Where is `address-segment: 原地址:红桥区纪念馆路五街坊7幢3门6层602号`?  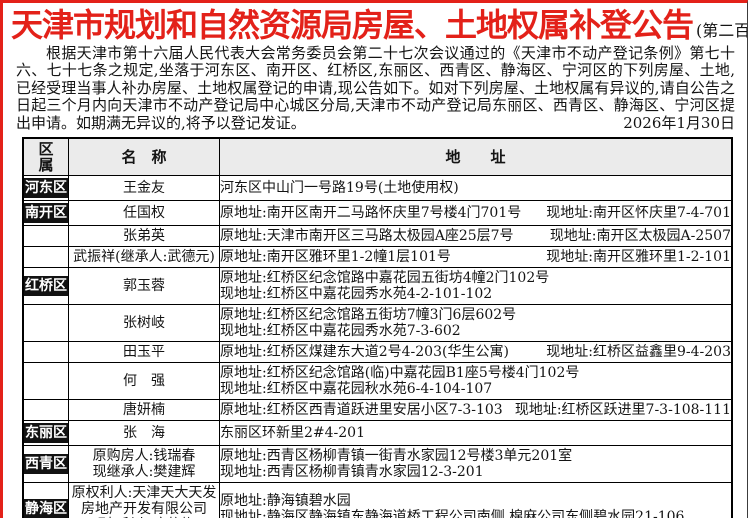 address-segment: 原地址:红桥区纪念馆路五街坊7幢3门6层602号 is located at coordinates (368, 315).